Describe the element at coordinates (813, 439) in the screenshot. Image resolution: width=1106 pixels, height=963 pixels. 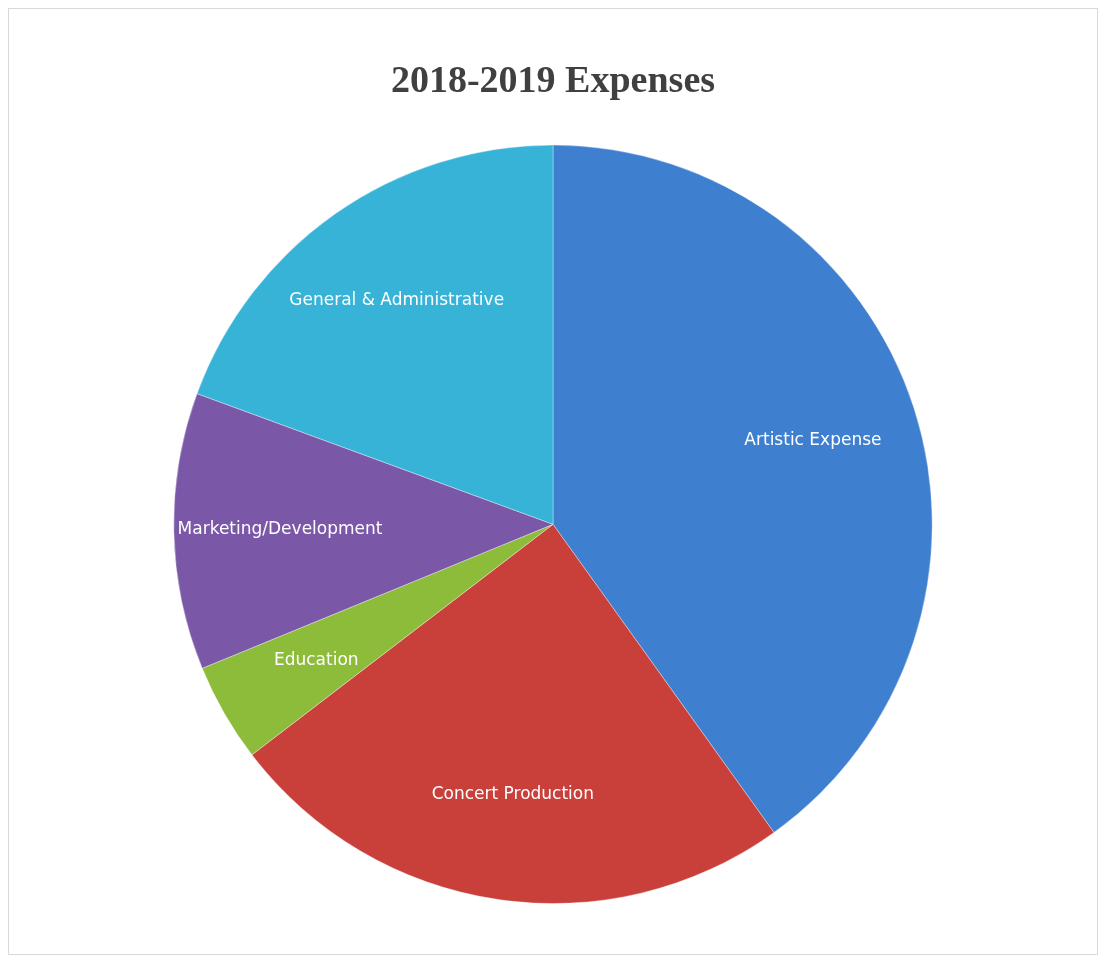
I see `slice-label: Artistic Expense` at that location.